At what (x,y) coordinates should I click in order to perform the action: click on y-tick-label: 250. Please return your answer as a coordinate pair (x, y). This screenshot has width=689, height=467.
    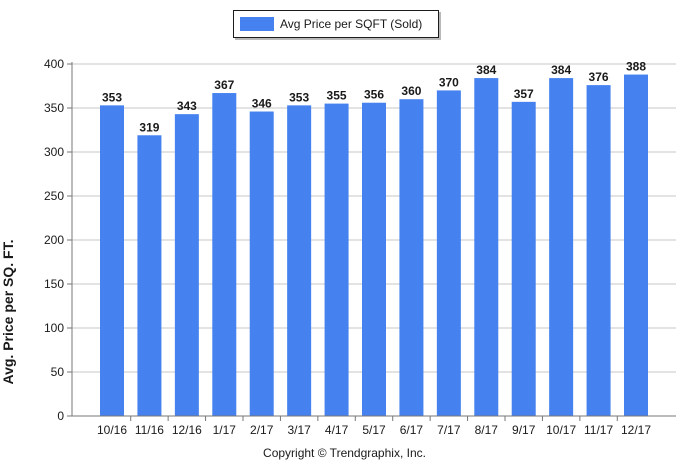
    Looking at the image, I should click on (54, 196).